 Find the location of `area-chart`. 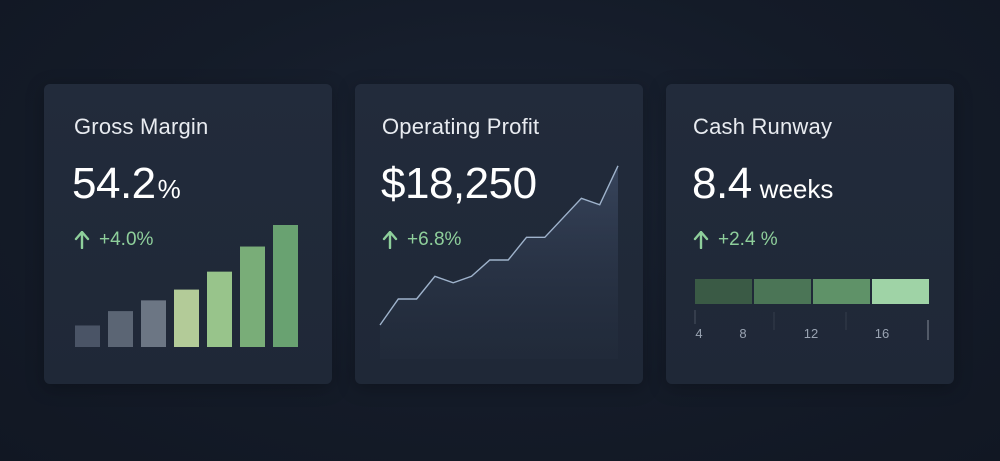

area-chart is located at coordinates (499, 262).